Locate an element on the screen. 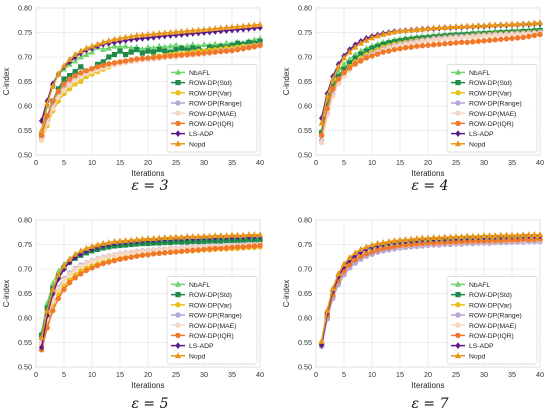 The width and height of the screenshot is (550, 420). legend-entry-label: NbAFL is located at coordinates (479, 285).